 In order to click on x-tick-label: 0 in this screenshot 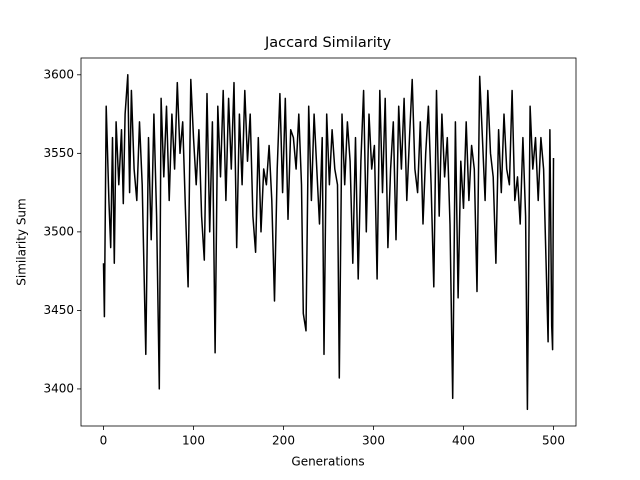, I will do `click(104, 441)`.